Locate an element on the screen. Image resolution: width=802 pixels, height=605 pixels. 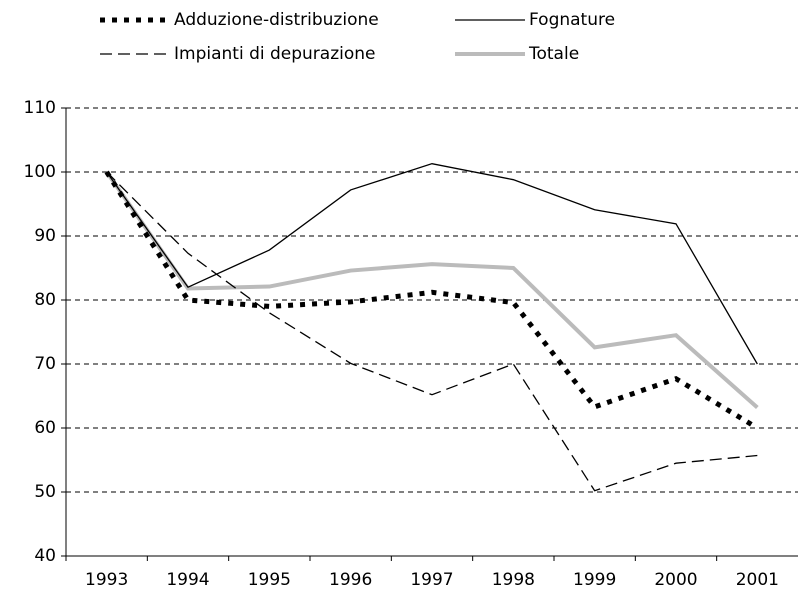
y-tick-label: 60 is located at coordinates (45, 428).